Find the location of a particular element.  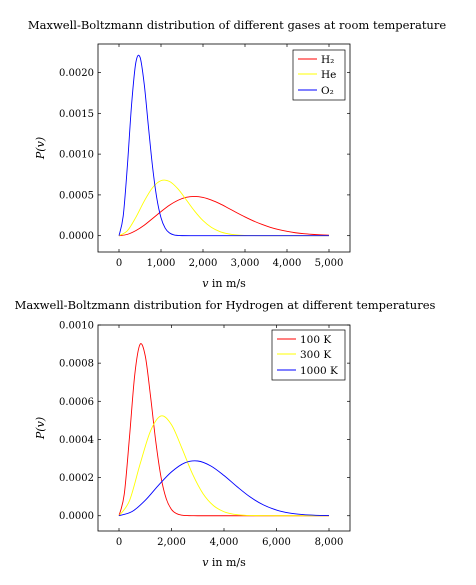

chart-1-y-tick-label: 0.0000 is located at coordinates (76, 236).